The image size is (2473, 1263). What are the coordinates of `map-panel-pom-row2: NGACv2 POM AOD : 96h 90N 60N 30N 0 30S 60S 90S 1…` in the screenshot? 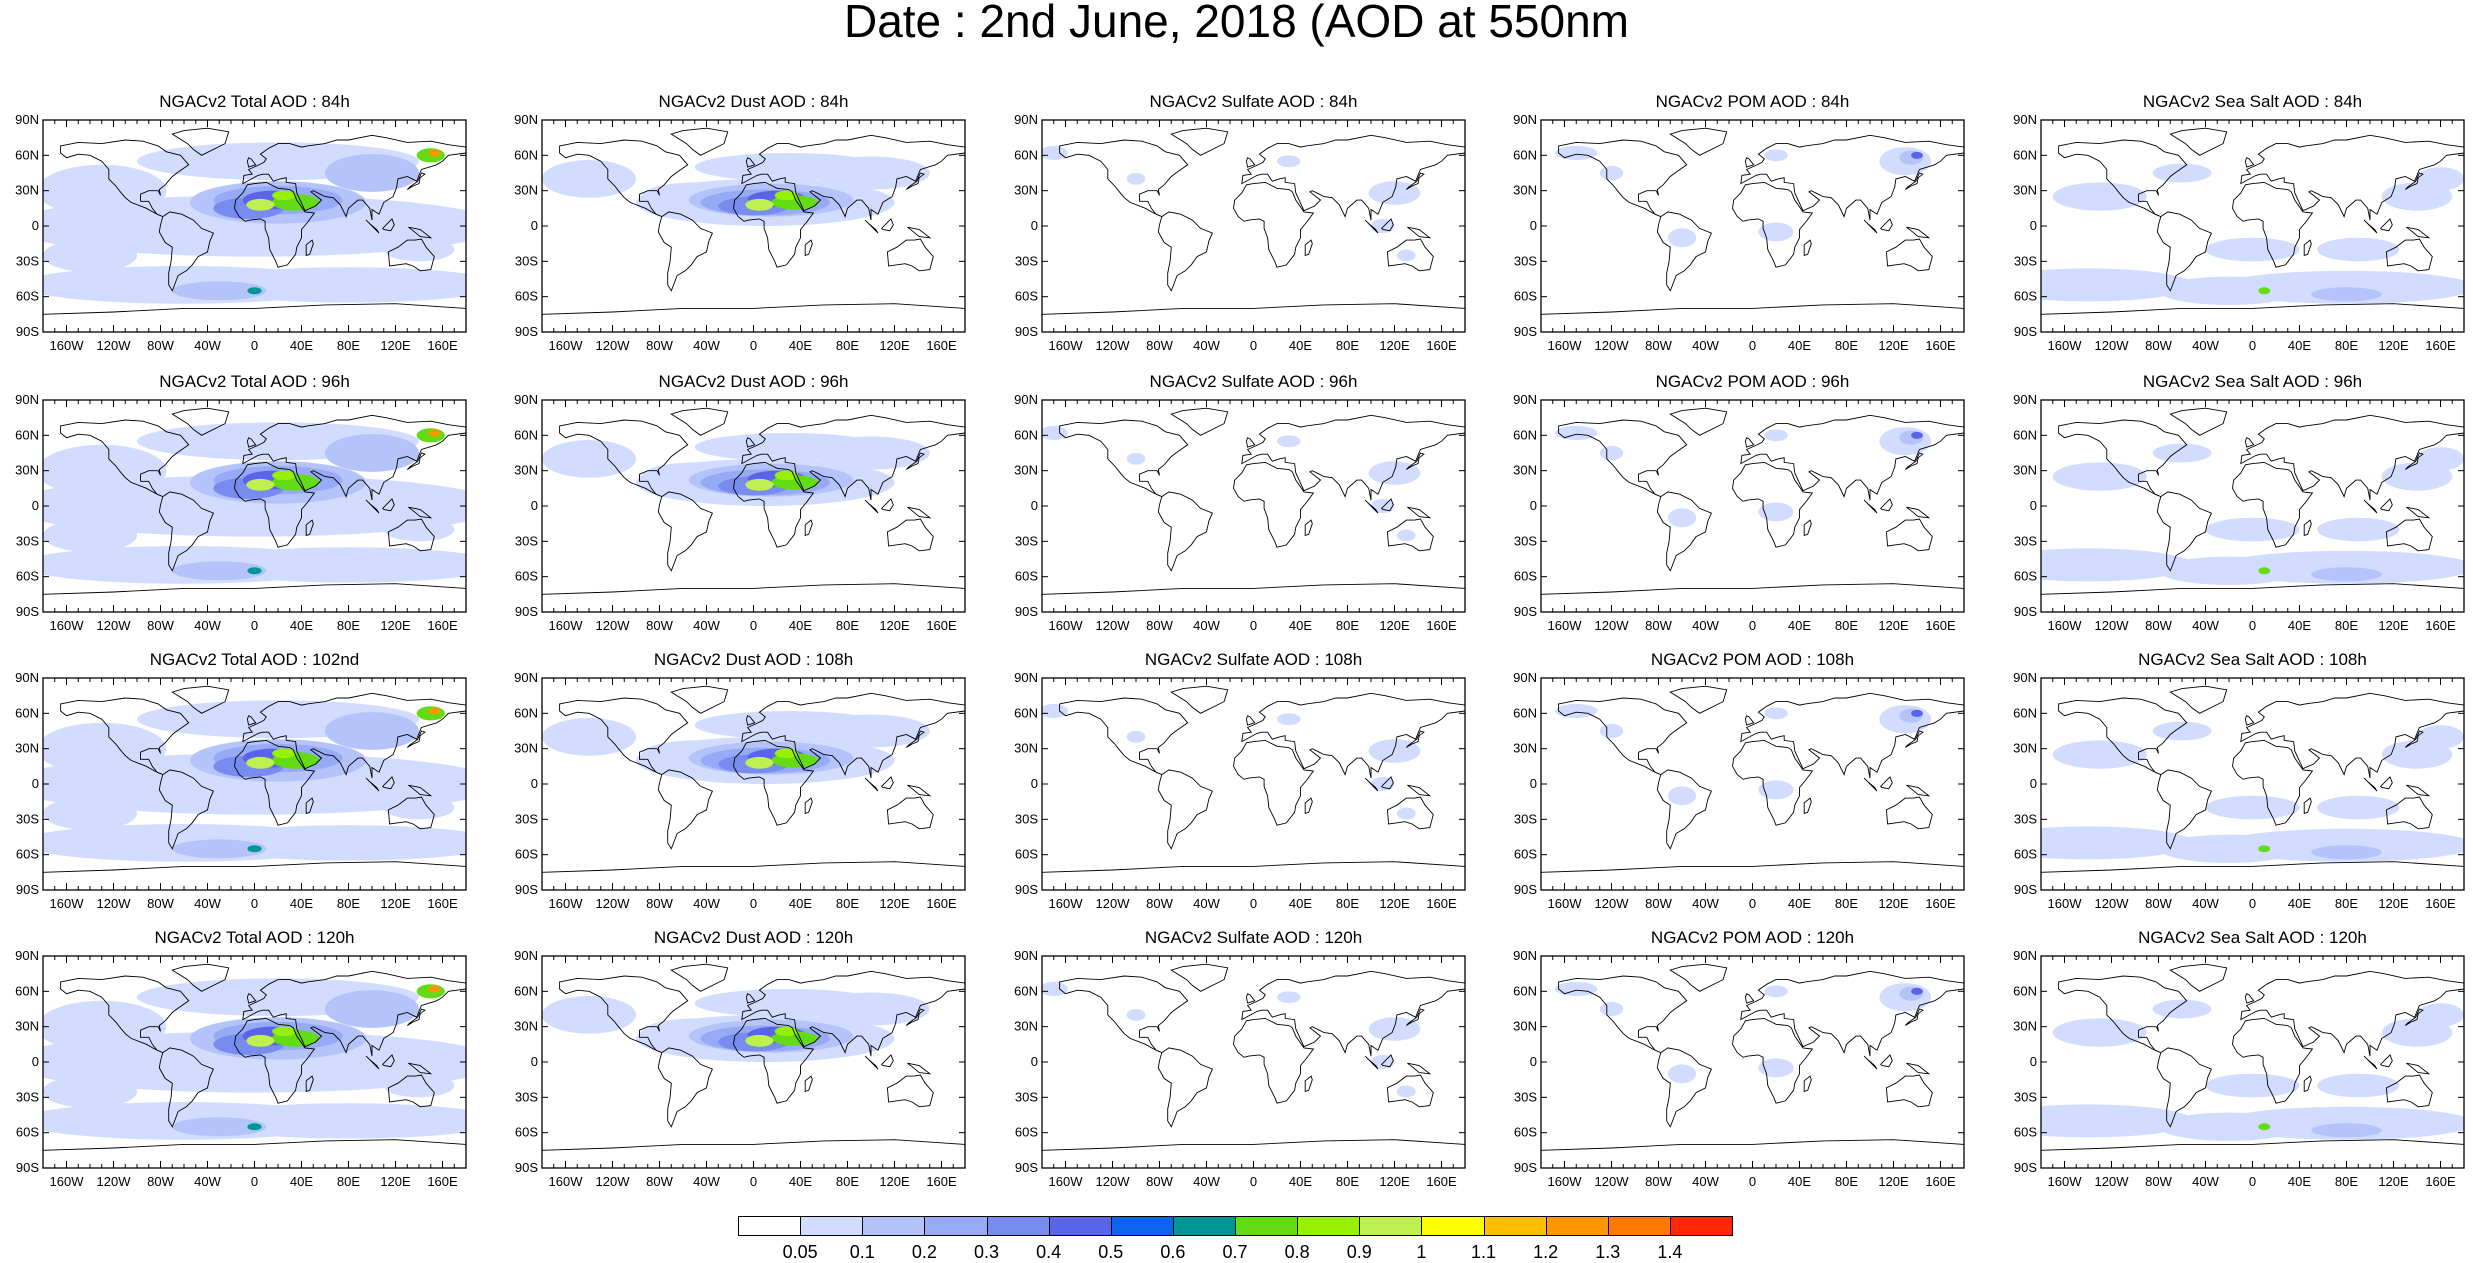 It's located at (1739, 509).